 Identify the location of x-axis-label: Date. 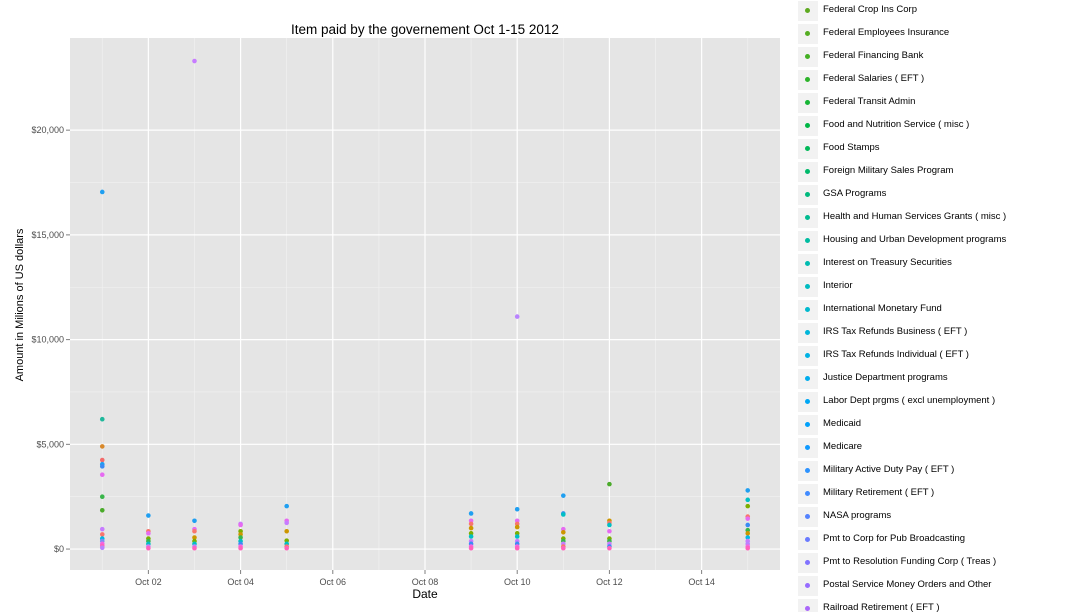
(425, 594).